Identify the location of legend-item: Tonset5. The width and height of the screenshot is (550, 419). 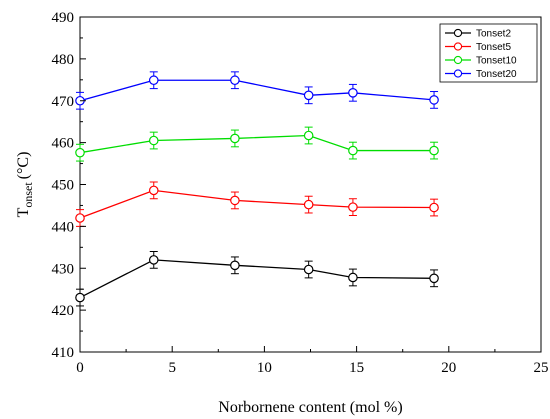
(478, 47).